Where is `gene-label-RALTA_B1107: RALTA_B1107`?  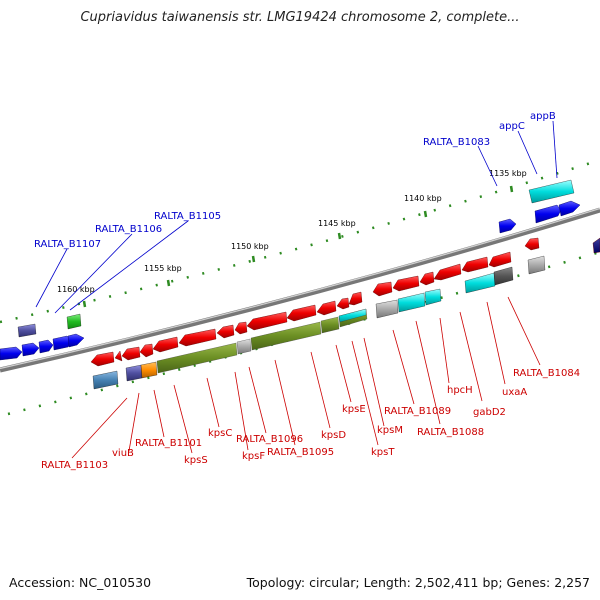 gene-label-RALTA_B1107: RALTA_B1107 is located at coordinates (67, 244).